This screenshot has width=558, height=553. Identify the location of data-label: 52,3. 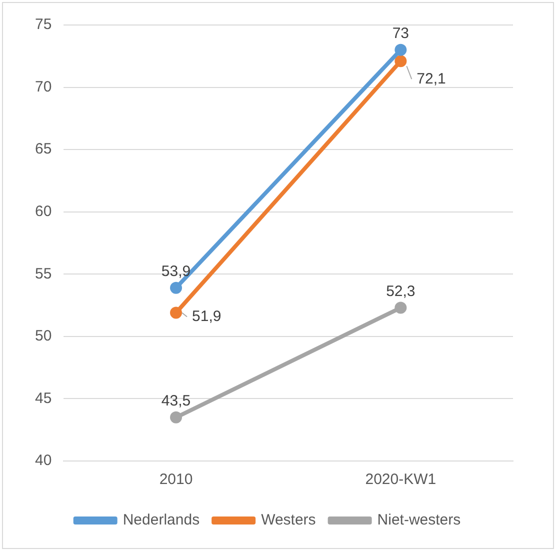
(401, 291).